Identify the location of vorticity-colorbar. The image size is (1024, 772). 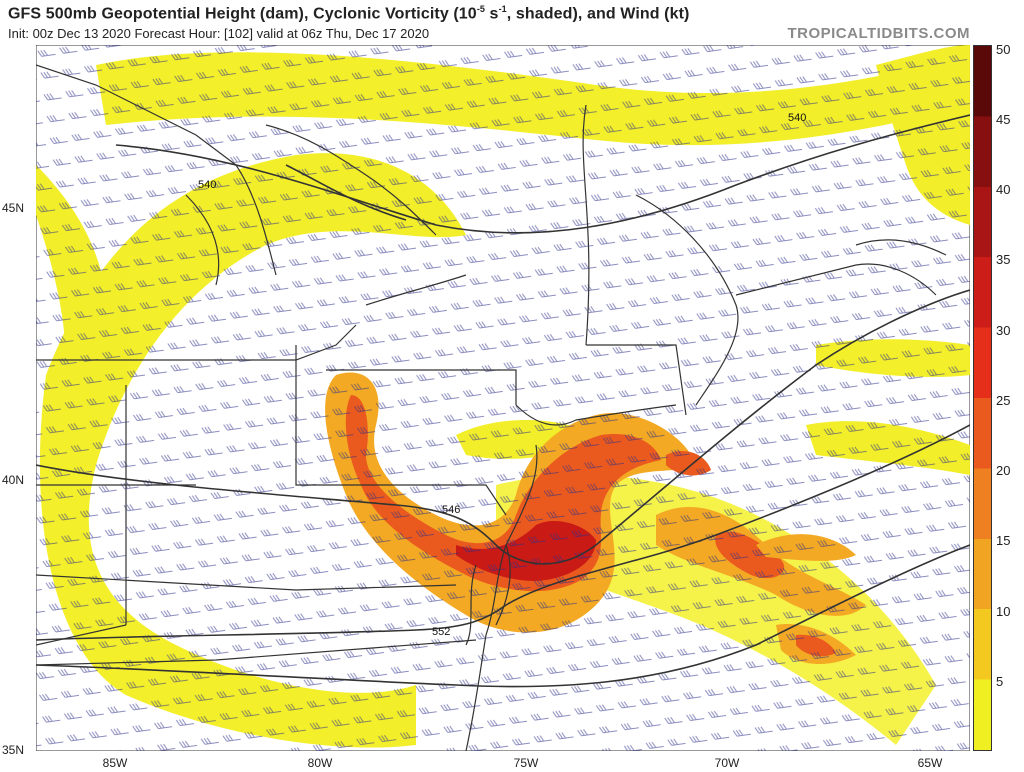
(982, 398).